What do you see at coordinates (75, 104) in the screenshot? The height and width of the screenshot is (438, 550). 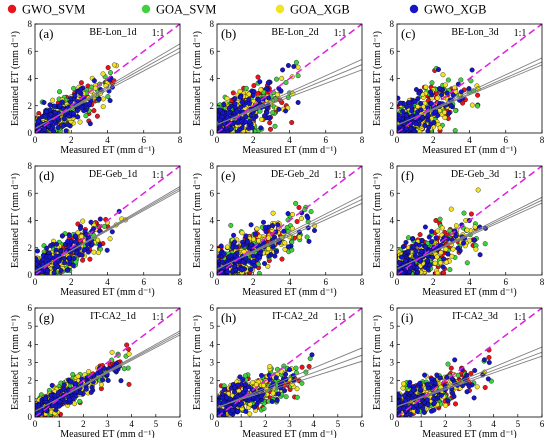 I see `series-GWO_XGB` at bounding box center [75, 104].